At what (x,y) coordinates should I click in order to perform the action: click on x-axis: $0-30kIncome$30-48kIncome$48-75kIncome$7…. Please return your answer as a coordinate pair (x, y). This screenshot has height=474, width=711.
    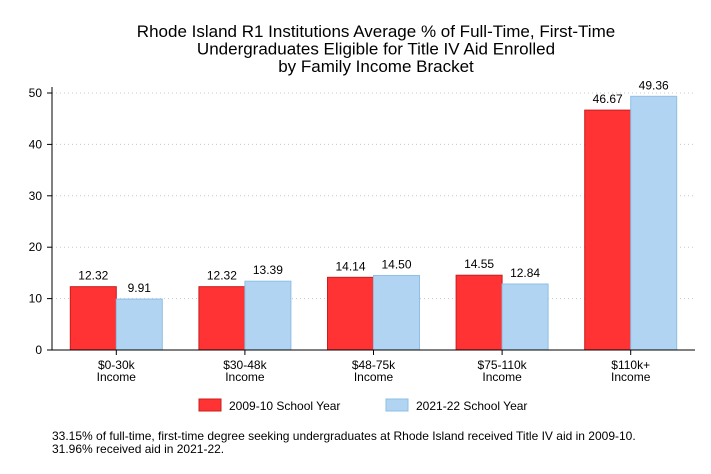
    Looking at the image, I should click on (373, 366).